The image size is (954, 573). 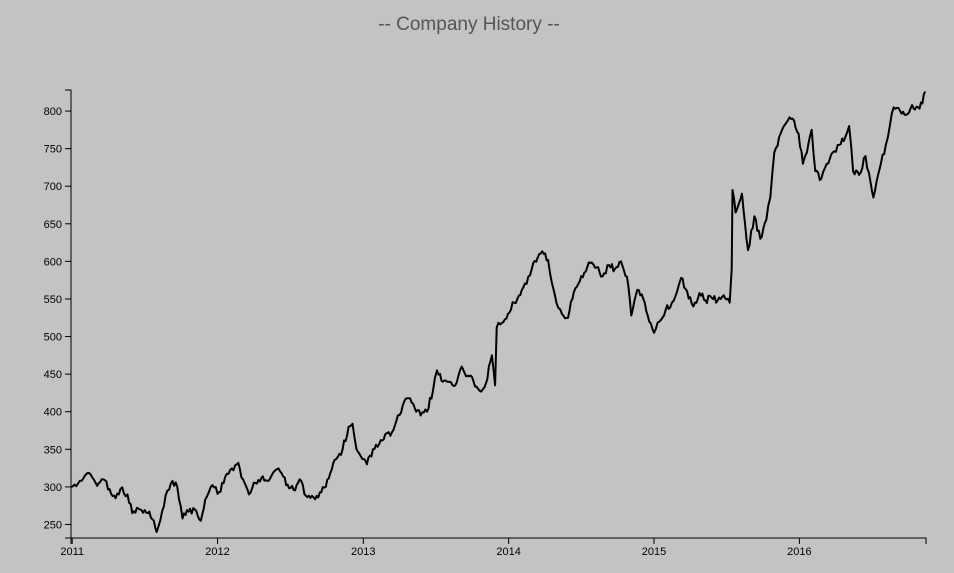 I want to click on x-tick-label: 2012, so click(x=217, y=552).